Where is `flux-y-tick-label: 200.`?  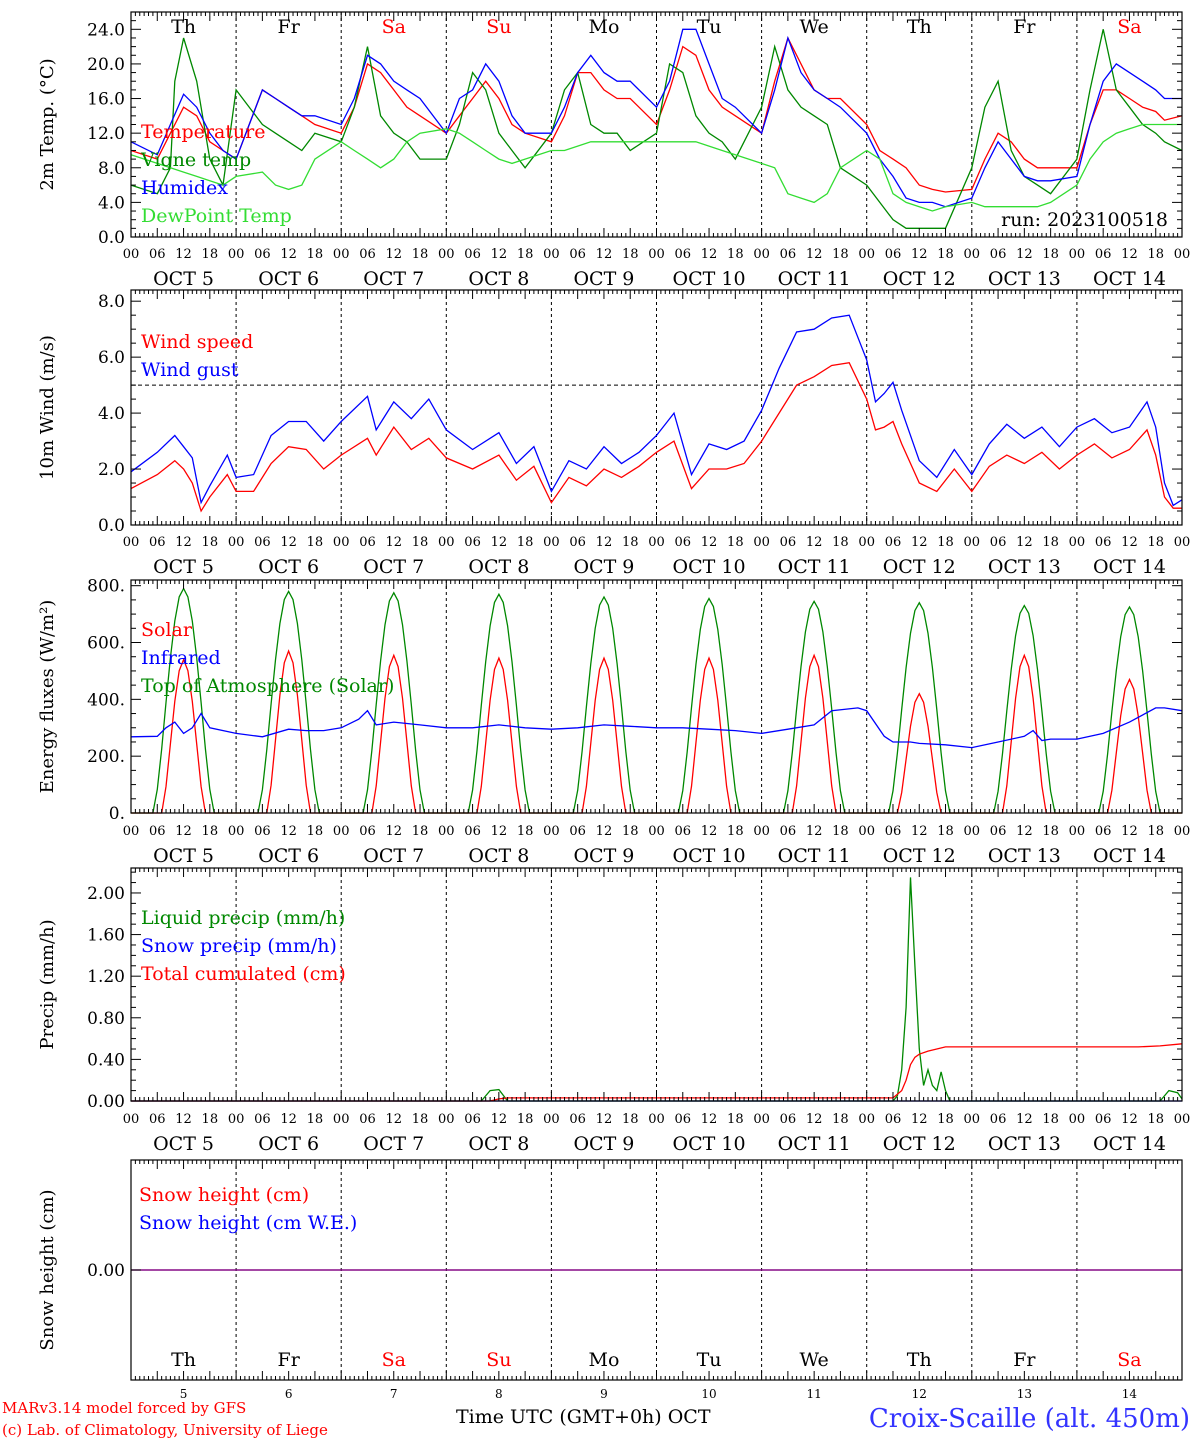 flux-y-tick-label: 200. is located at coordinates (106, 757).